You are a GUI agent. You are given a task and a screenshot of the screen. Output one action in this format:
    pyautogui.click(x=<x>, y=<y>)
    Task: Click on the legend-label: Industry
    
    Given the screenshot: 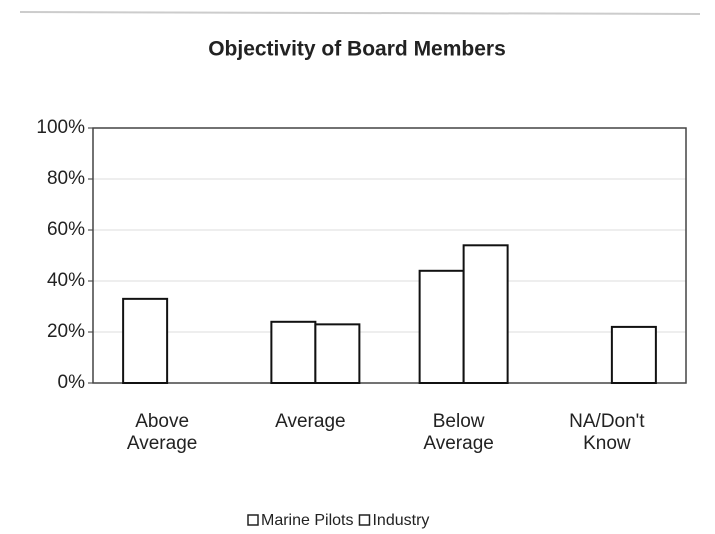 What is the action you would take?
    pyautogui.click(x=400, y=520)
    